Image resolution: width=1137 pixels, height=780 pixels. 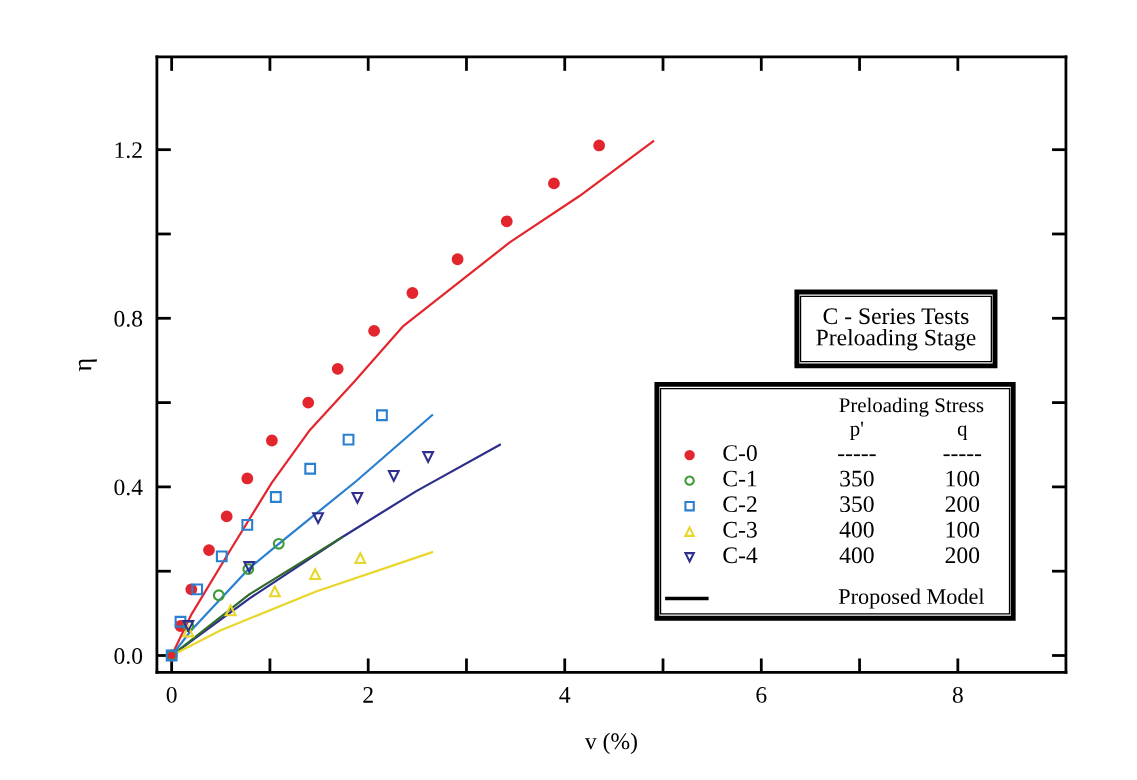 What do you see at coordinates (128, 150) in the screenshot?
I see `y-tick-label: 1.2` at bounding box center [128, 150].